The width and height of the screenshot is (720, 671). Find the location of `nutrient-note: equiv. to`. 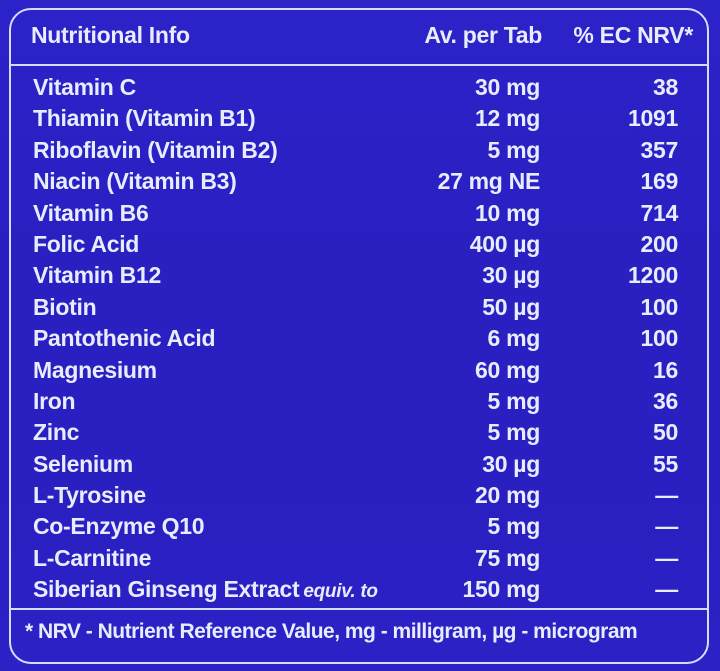

nutrient-note: equiv. to is located at coordinates (340, 592).